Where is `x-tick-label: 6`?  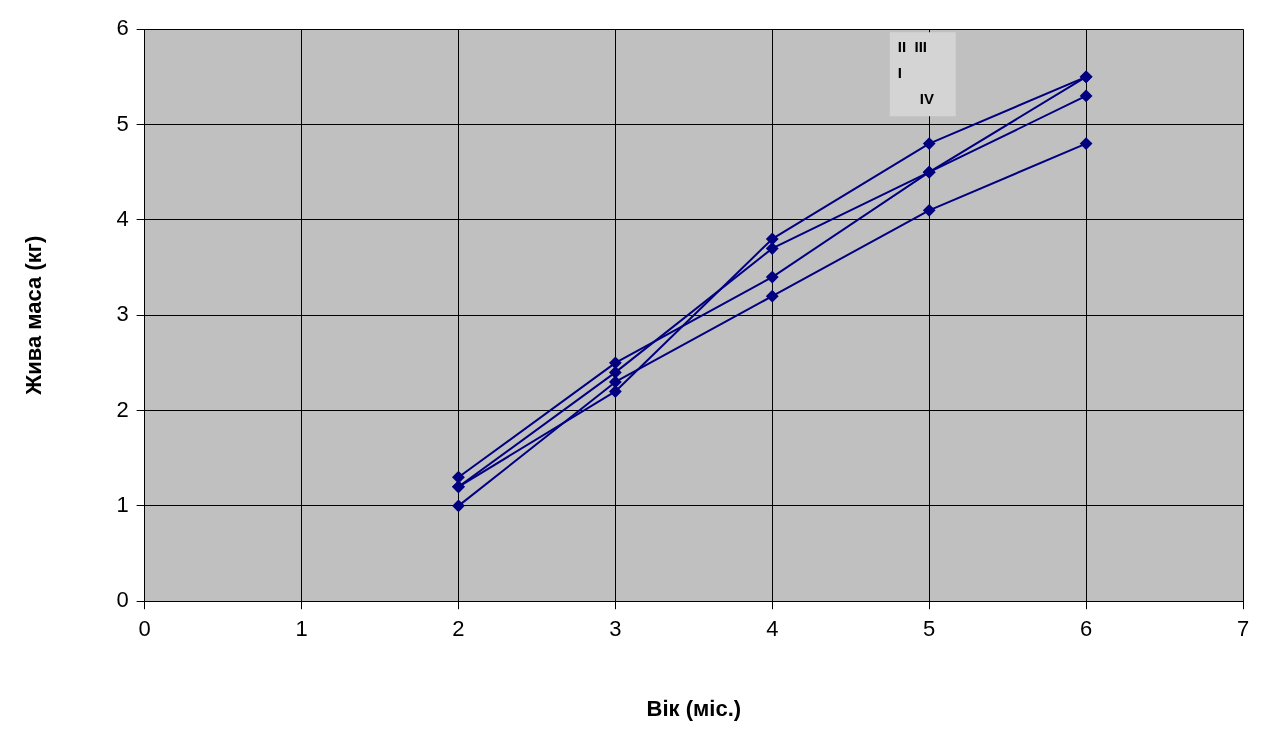 x-tick-label: 6 is located at coordinates (1086, 629).